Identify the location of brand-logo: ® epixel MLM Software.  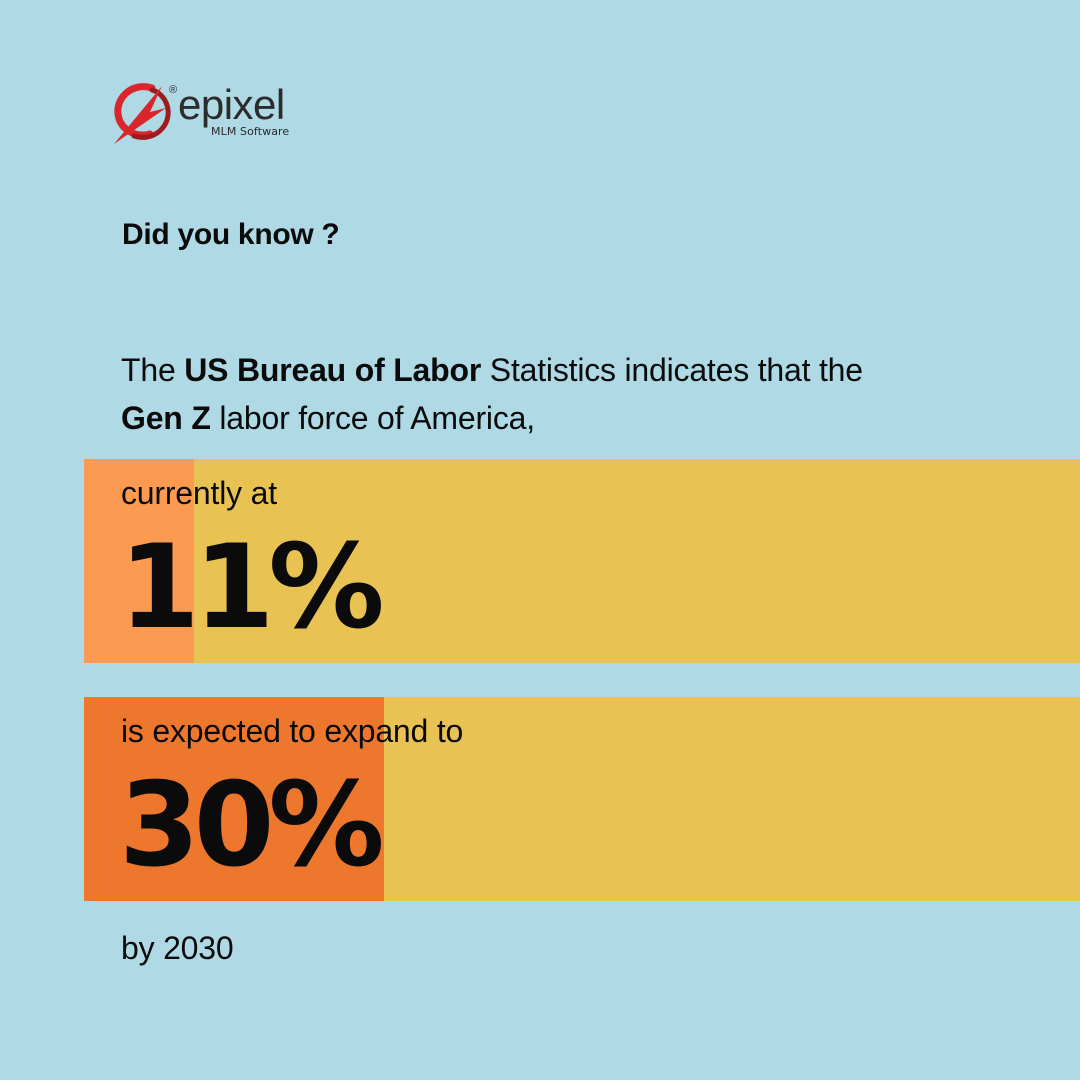
(212, 113).